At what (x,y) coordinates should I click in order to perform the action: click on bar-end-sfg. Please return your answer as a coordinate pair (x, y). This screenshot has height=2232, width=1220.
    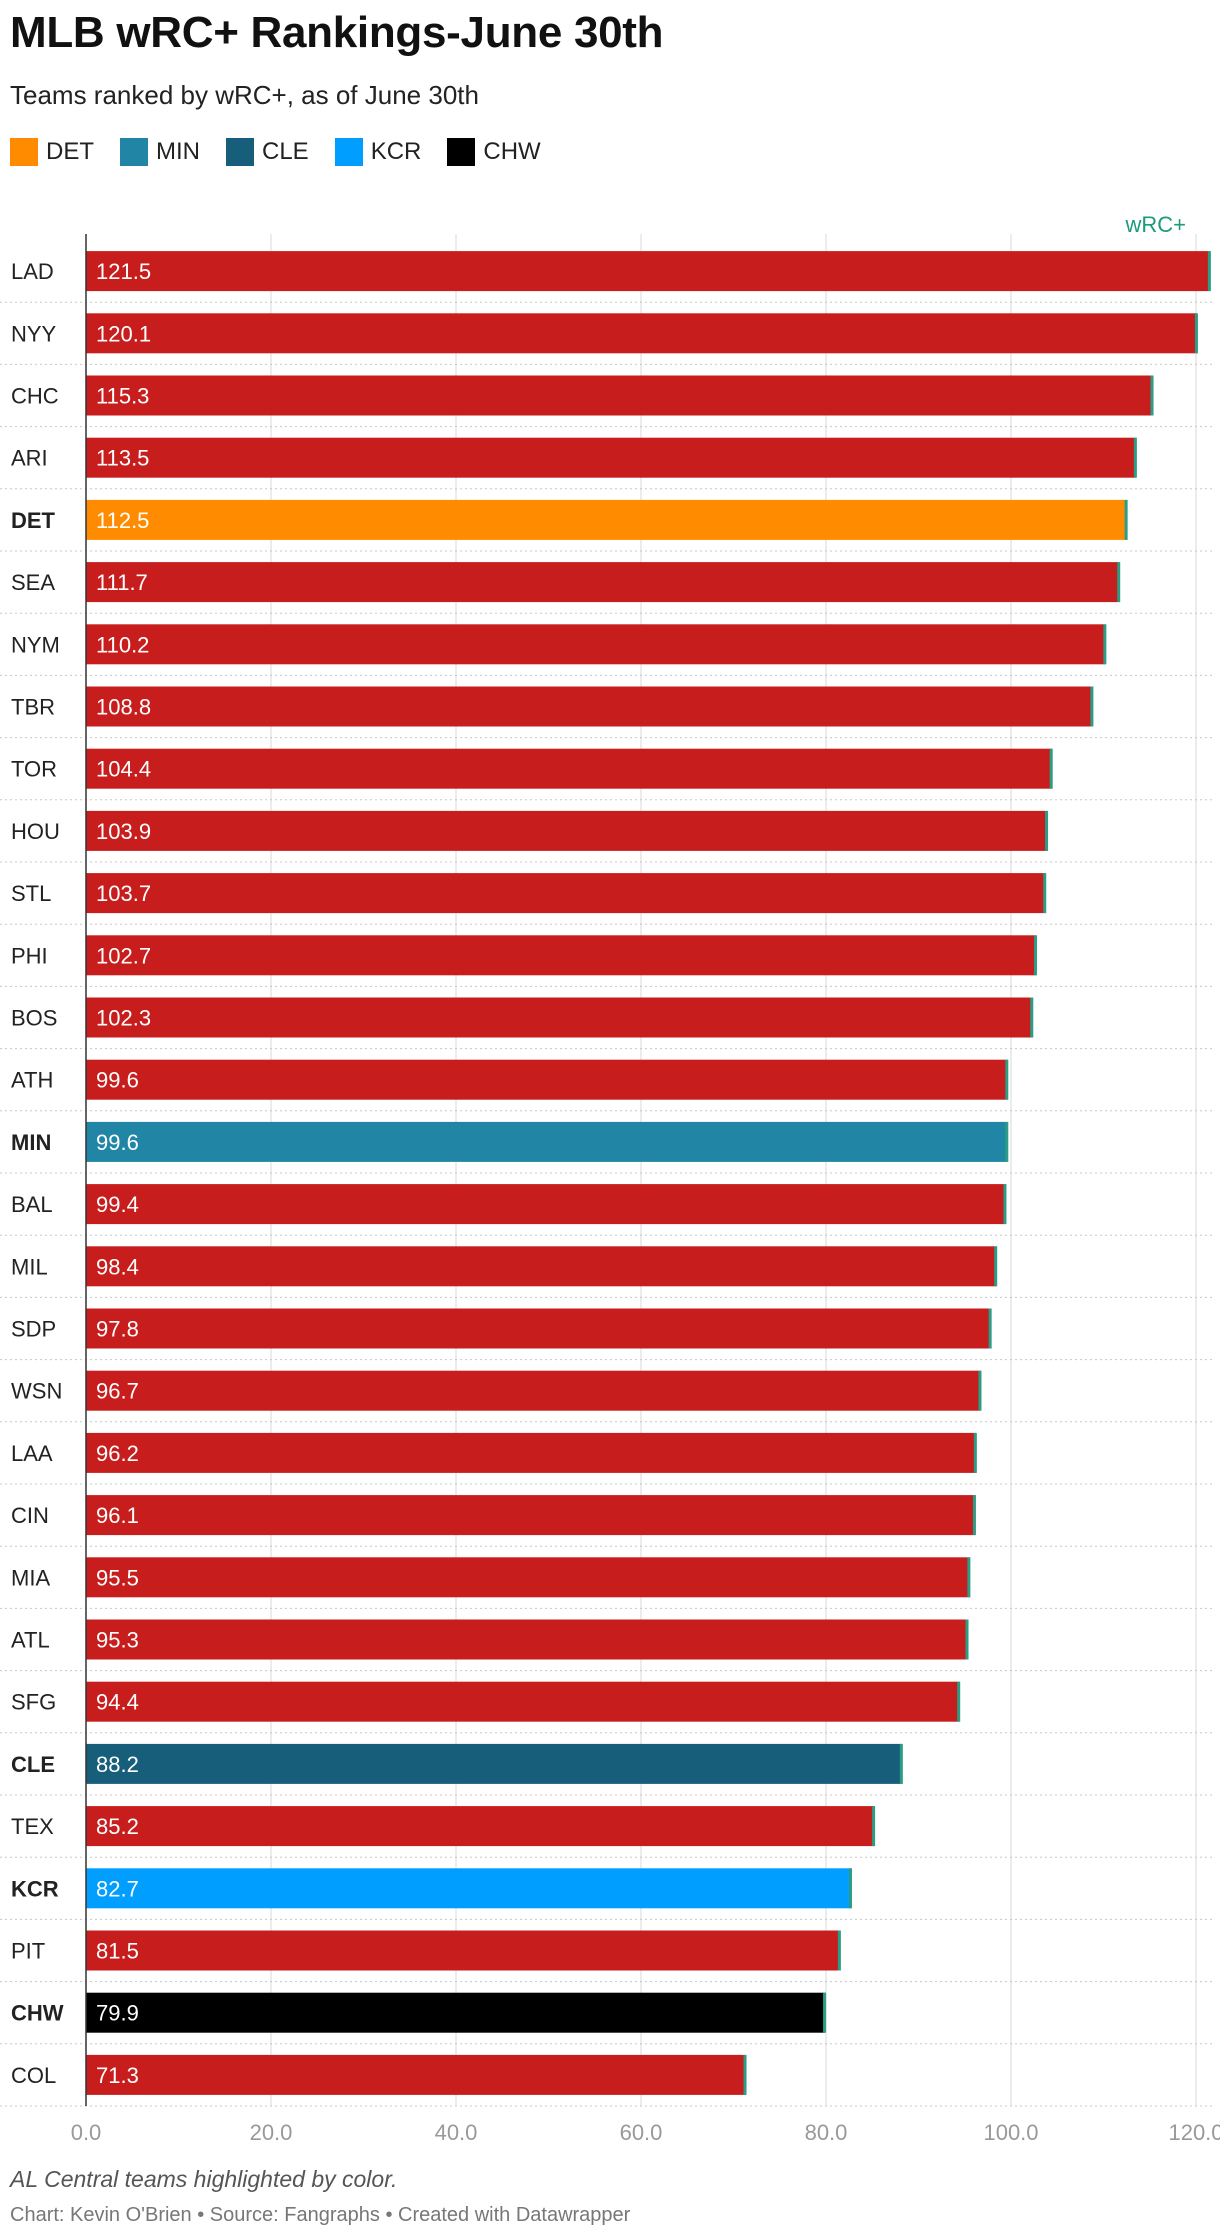
    Looking at the image, I should click on (959, 1701).